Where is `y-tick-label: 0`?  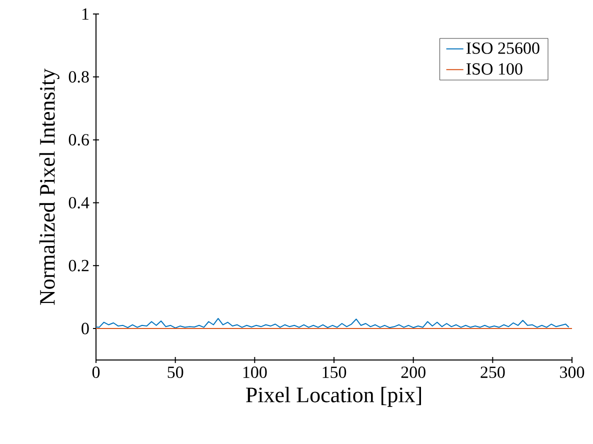
y-tick-label: 0 is located at coordinates (85, 328).